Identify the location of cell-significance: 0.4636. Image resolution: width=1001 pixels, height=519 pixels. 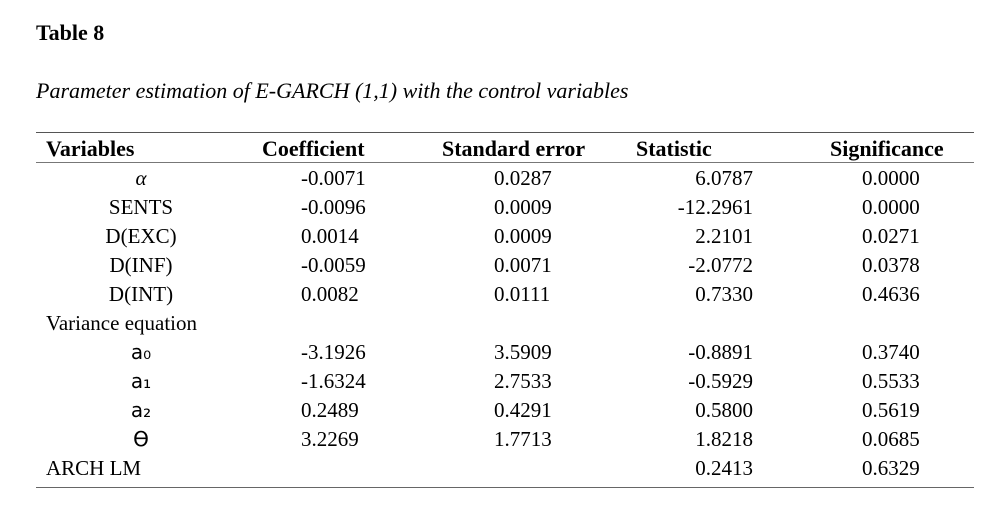
(891, 294).